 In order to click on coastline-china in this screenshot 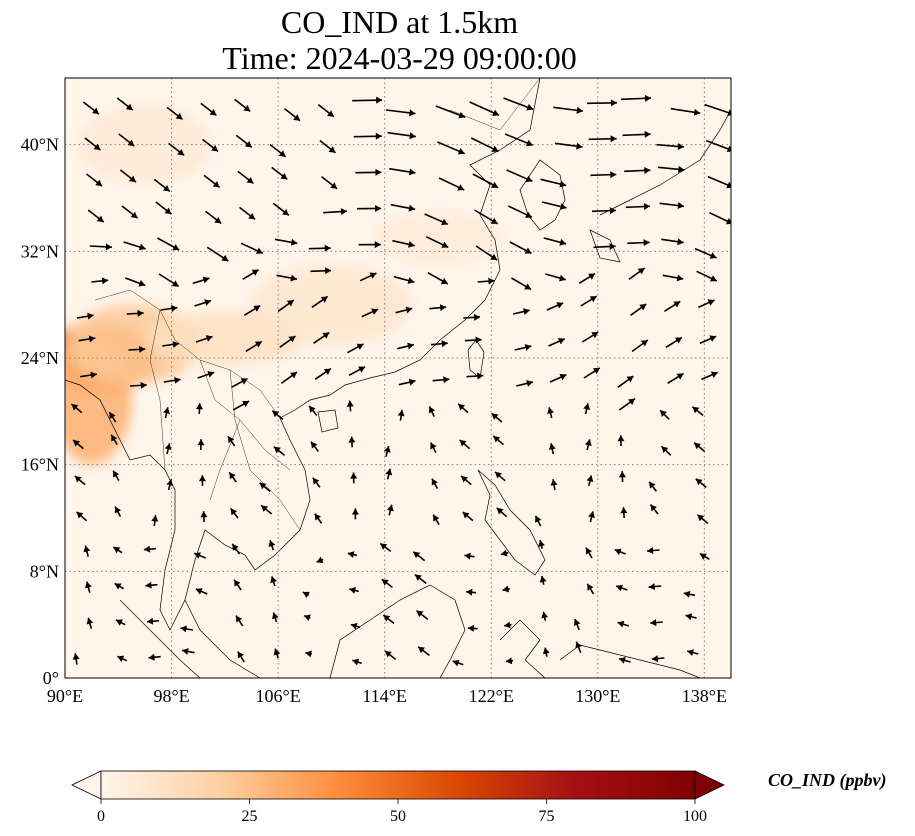, I will do `click(410, 248)`.